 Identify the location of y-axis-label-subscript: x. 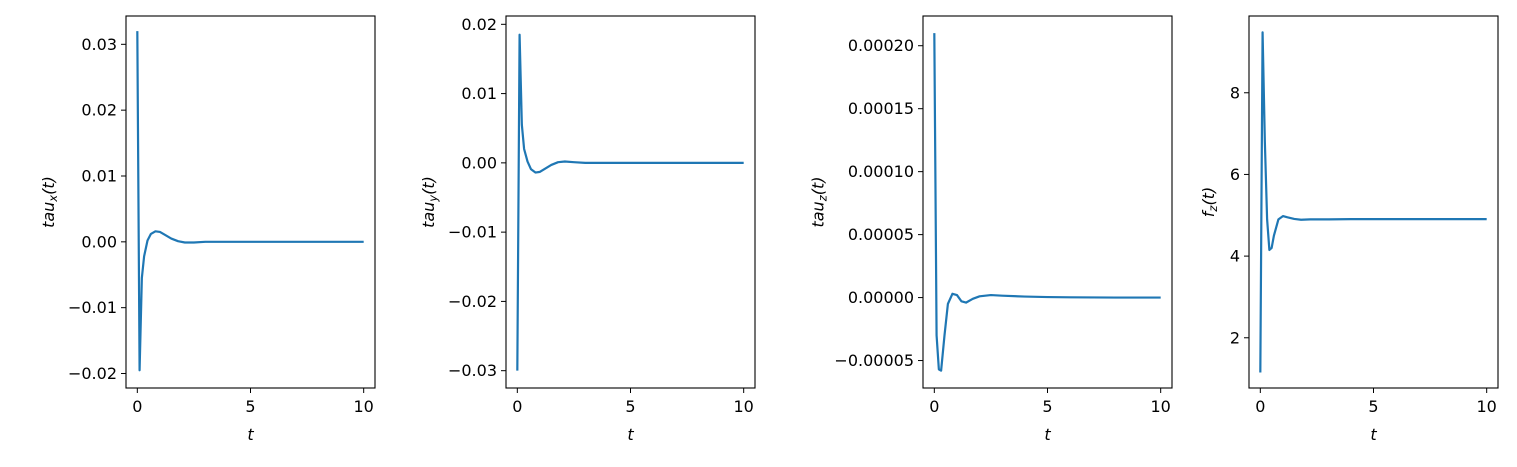
(53, 199).